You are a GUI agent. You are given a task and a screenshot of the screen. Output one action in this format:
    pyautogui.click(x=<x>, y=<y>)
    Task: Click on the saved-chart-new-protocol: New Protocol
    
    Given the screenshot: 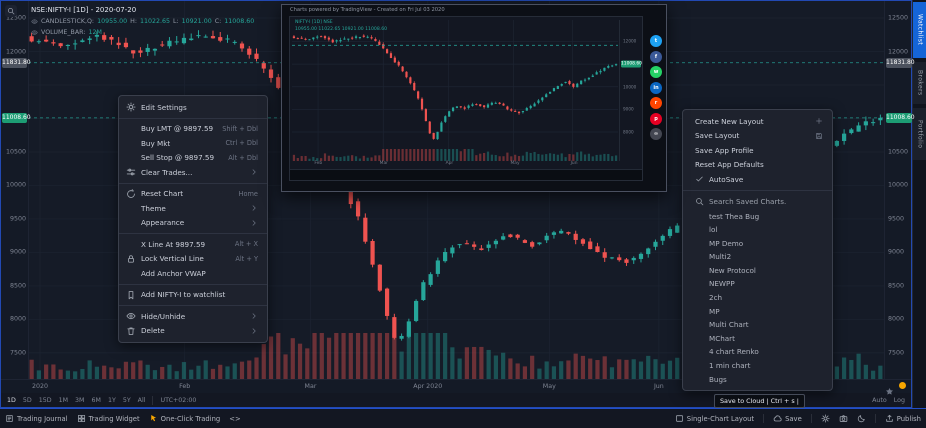 What is the action you would take?
    pyautogui.click(x=732, y=270)
    